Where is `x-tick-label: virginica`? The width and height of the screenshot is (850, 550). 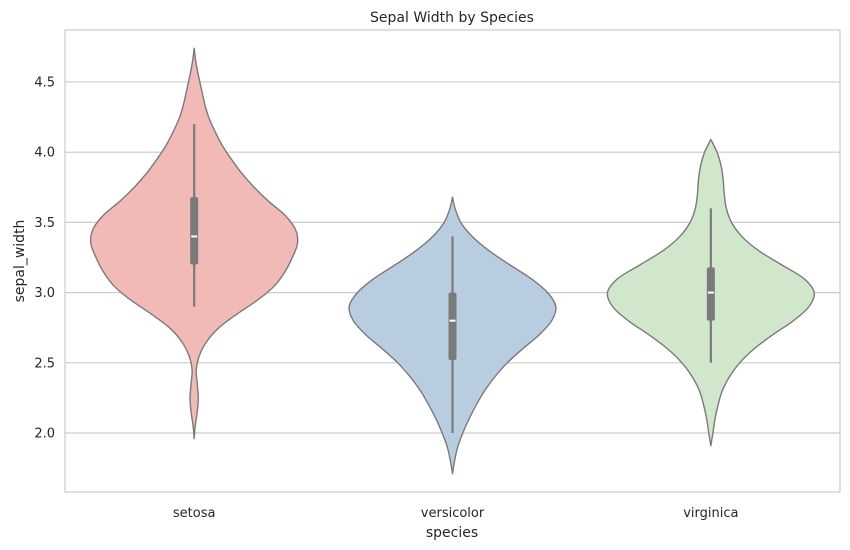 x-tick-label: virginica is located at coordinates (710, 513).